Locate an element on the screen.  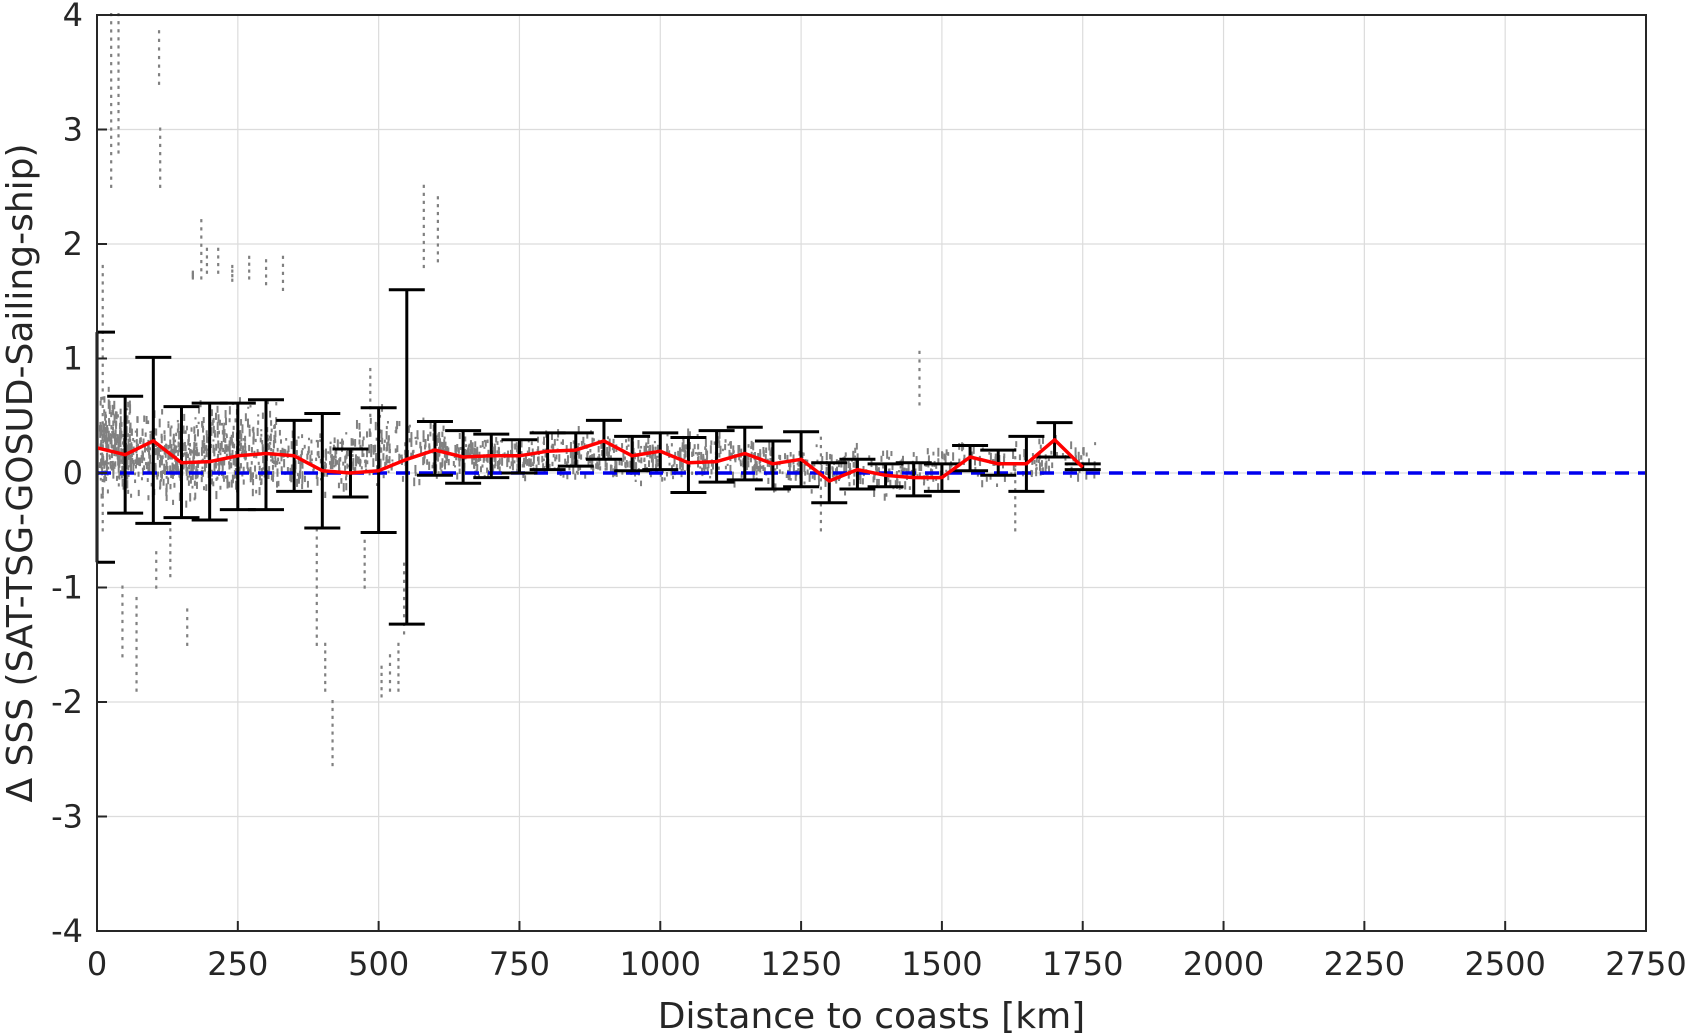
x-tick-label: 0 is located at coordinates (97, 964).